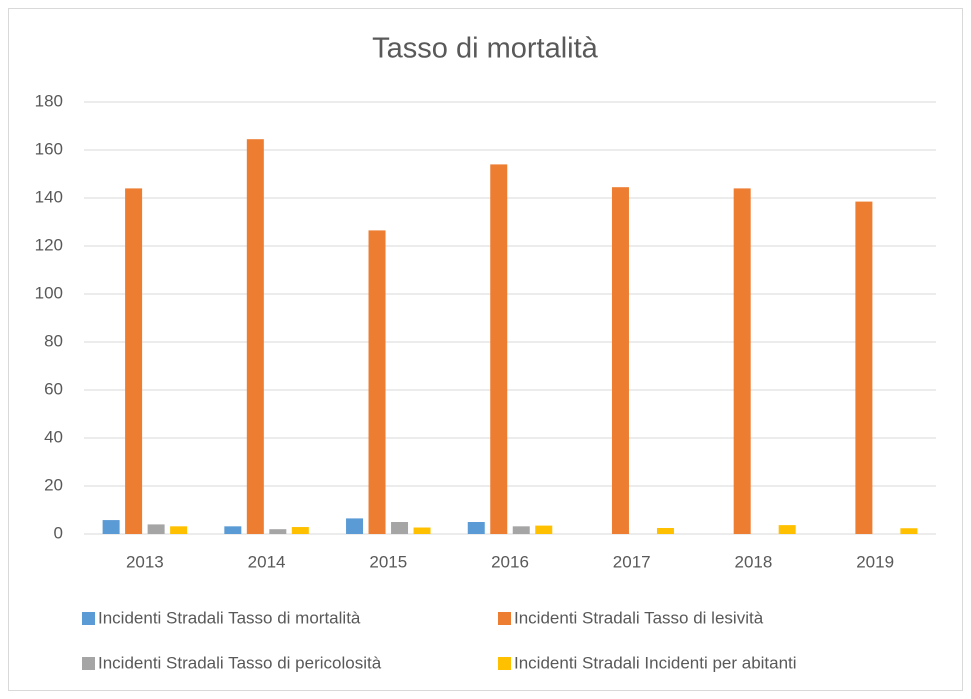 This screenshot has width=971, height=699. I want to click on legend-label: Incidenti Stradali Tasso di lesività, so click(639, 617).